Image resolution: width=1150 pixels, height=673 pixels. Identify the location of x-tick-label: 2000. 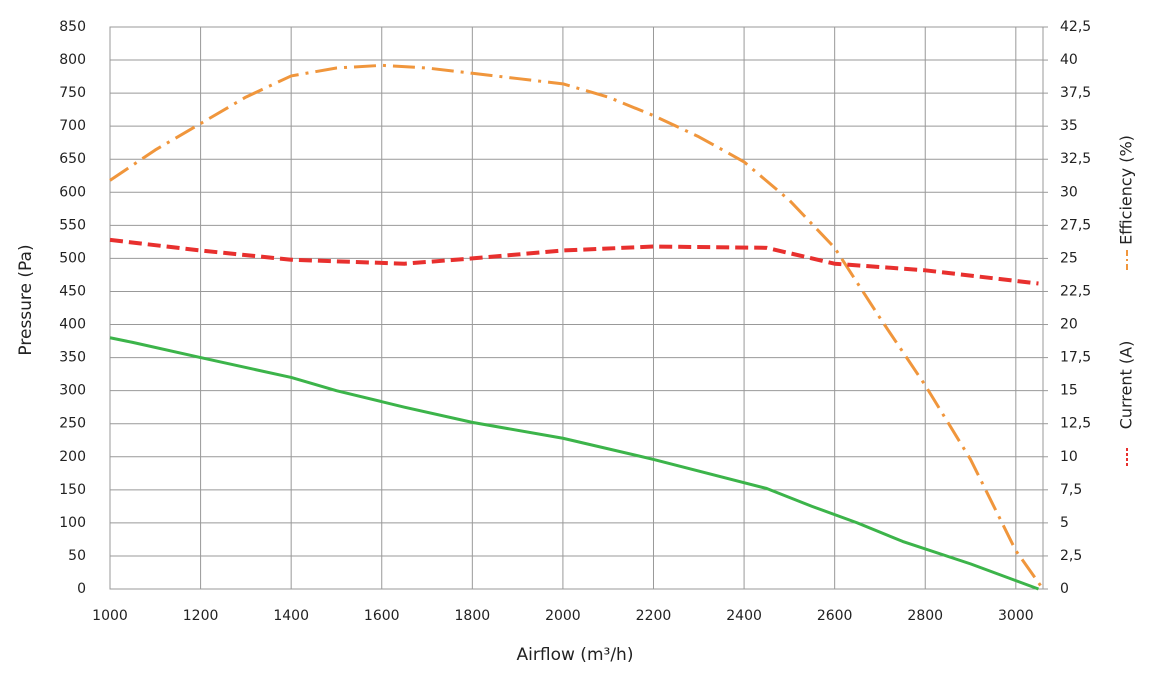
(563, 616).